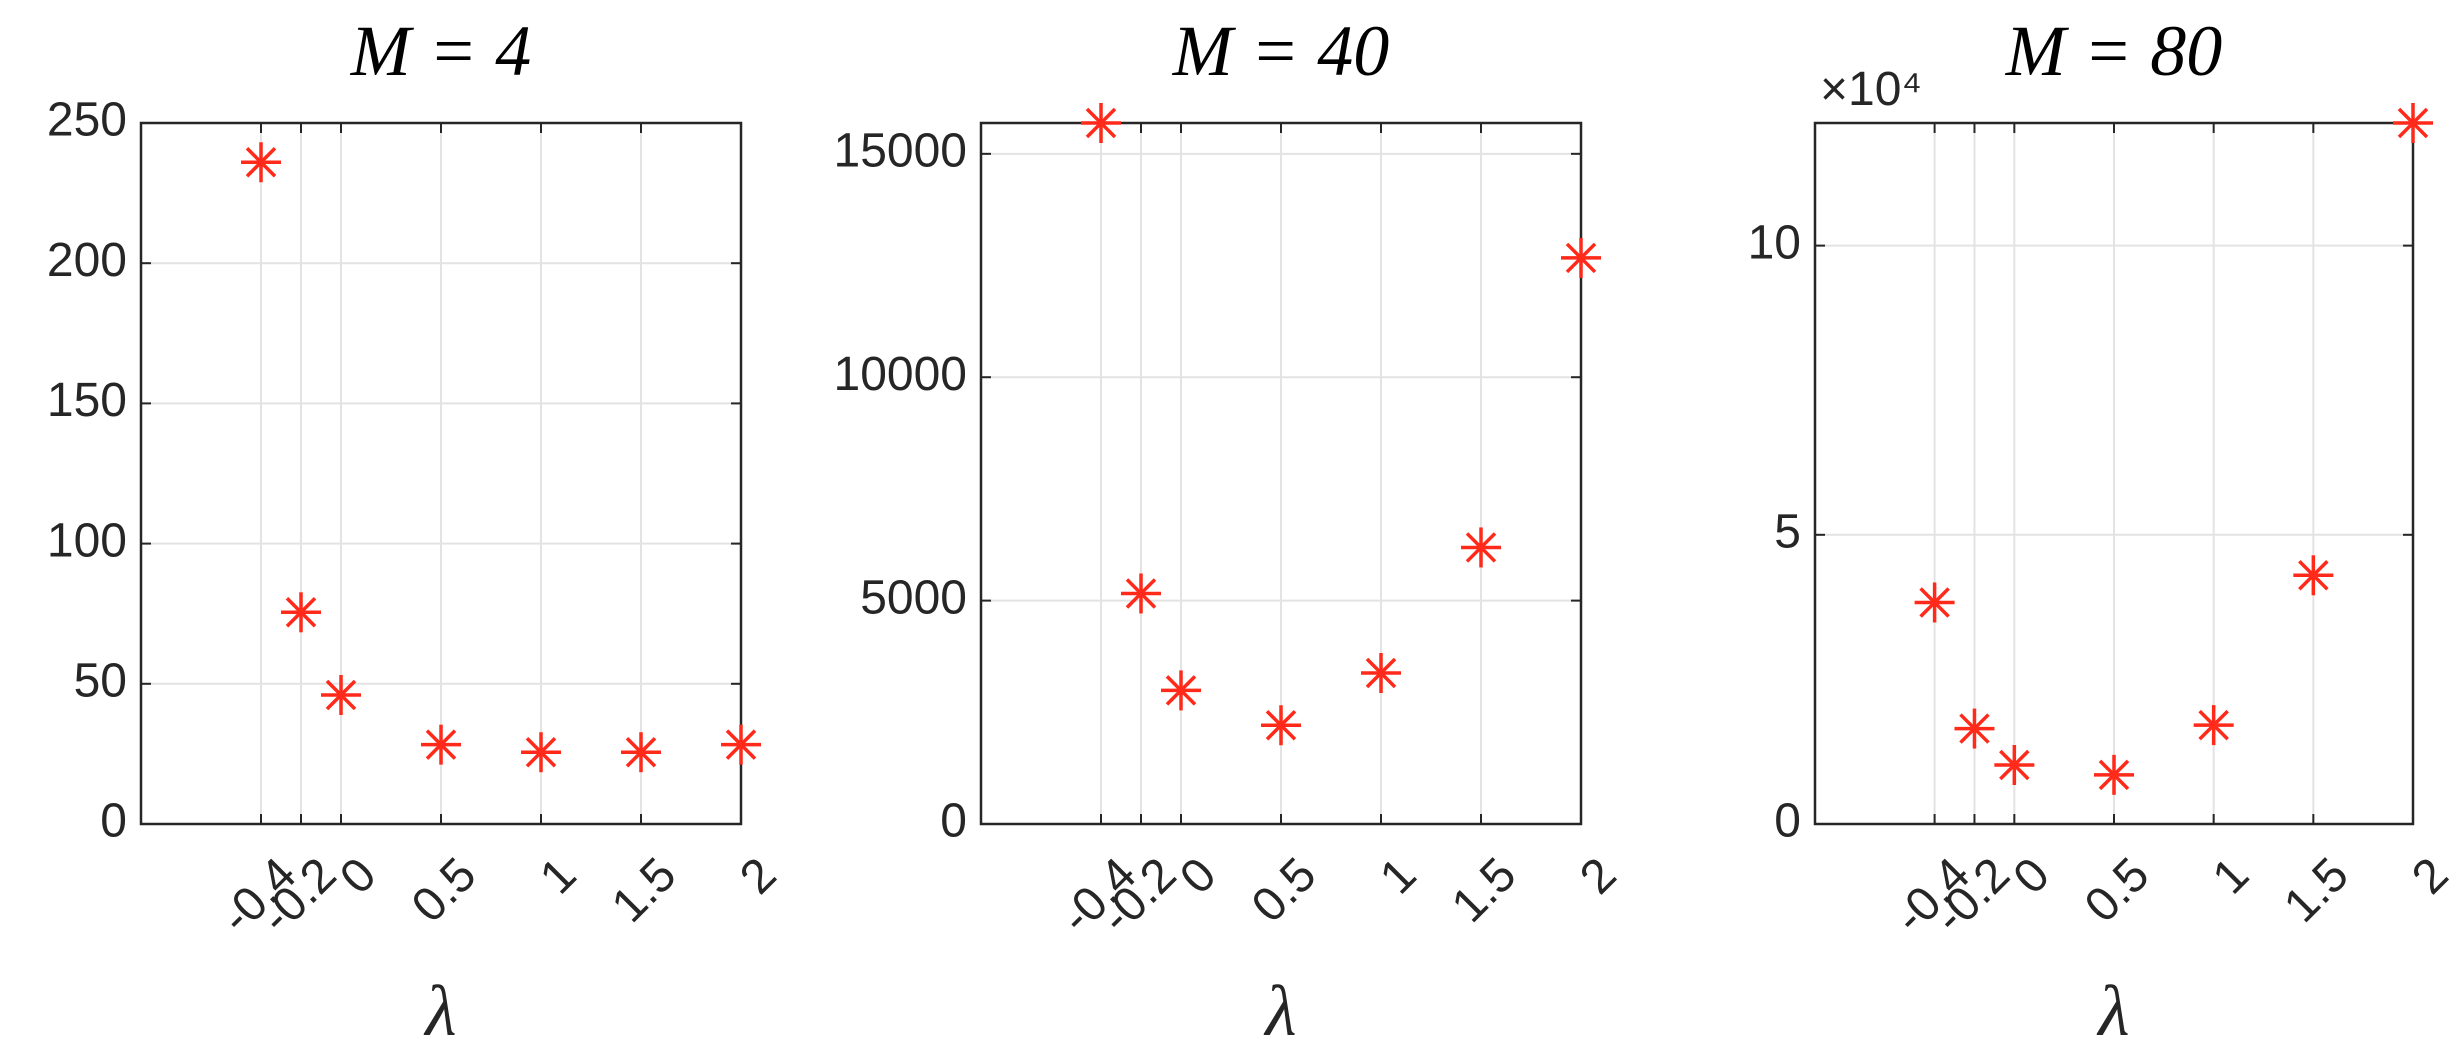 This screenshot has height=1050, width=2462. What do you see at coordinates (1871, 89) in the screenshot?
I see `y-exponent-label: ×10⁴` at bounding box center [1871, 89].